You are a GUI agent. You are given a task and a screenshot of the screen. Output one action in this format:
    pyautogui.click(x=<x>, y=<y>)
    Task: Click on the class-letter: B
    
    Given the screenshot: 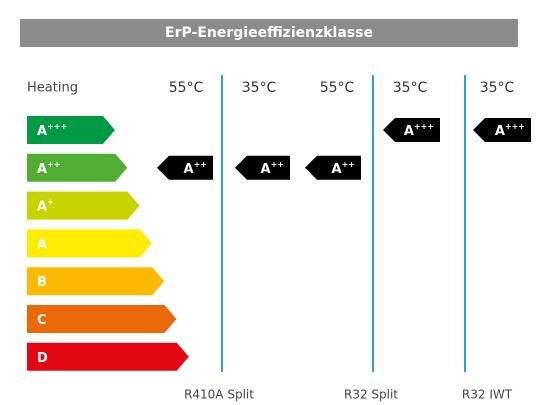 What is the action you would take?
    pyautogui.click(x=42, y=282)
    